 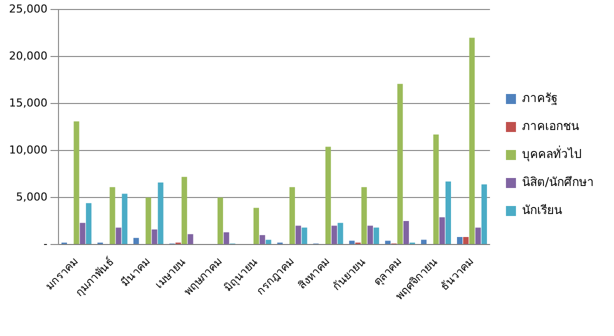 I want to click on y-tick-label: 5,000, so click(x=32, y=197).